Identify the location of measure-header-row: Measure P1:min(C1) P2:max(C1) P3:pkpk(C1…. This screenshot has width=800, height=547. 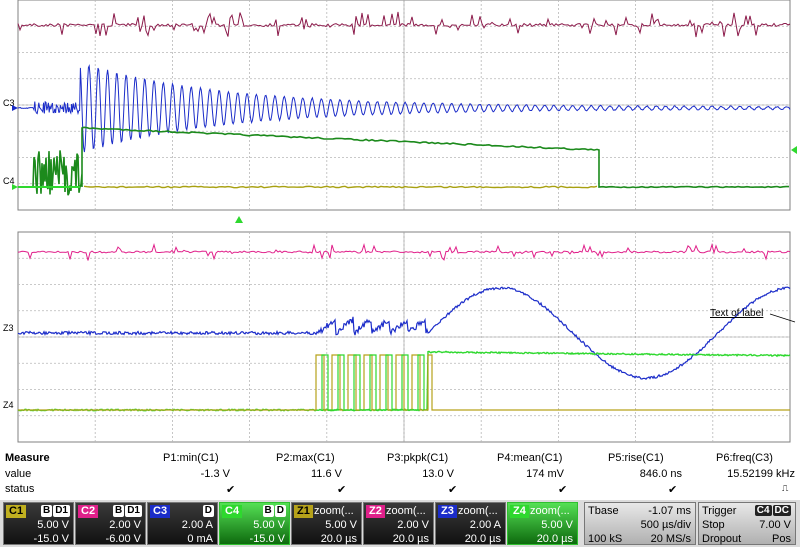
(400, 460).